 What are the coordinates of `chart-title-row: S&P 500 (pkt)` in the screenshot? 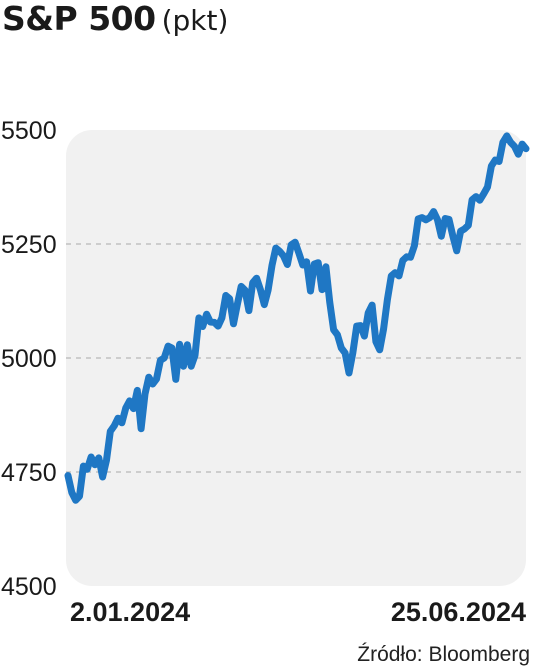 It's located at (115, 18).